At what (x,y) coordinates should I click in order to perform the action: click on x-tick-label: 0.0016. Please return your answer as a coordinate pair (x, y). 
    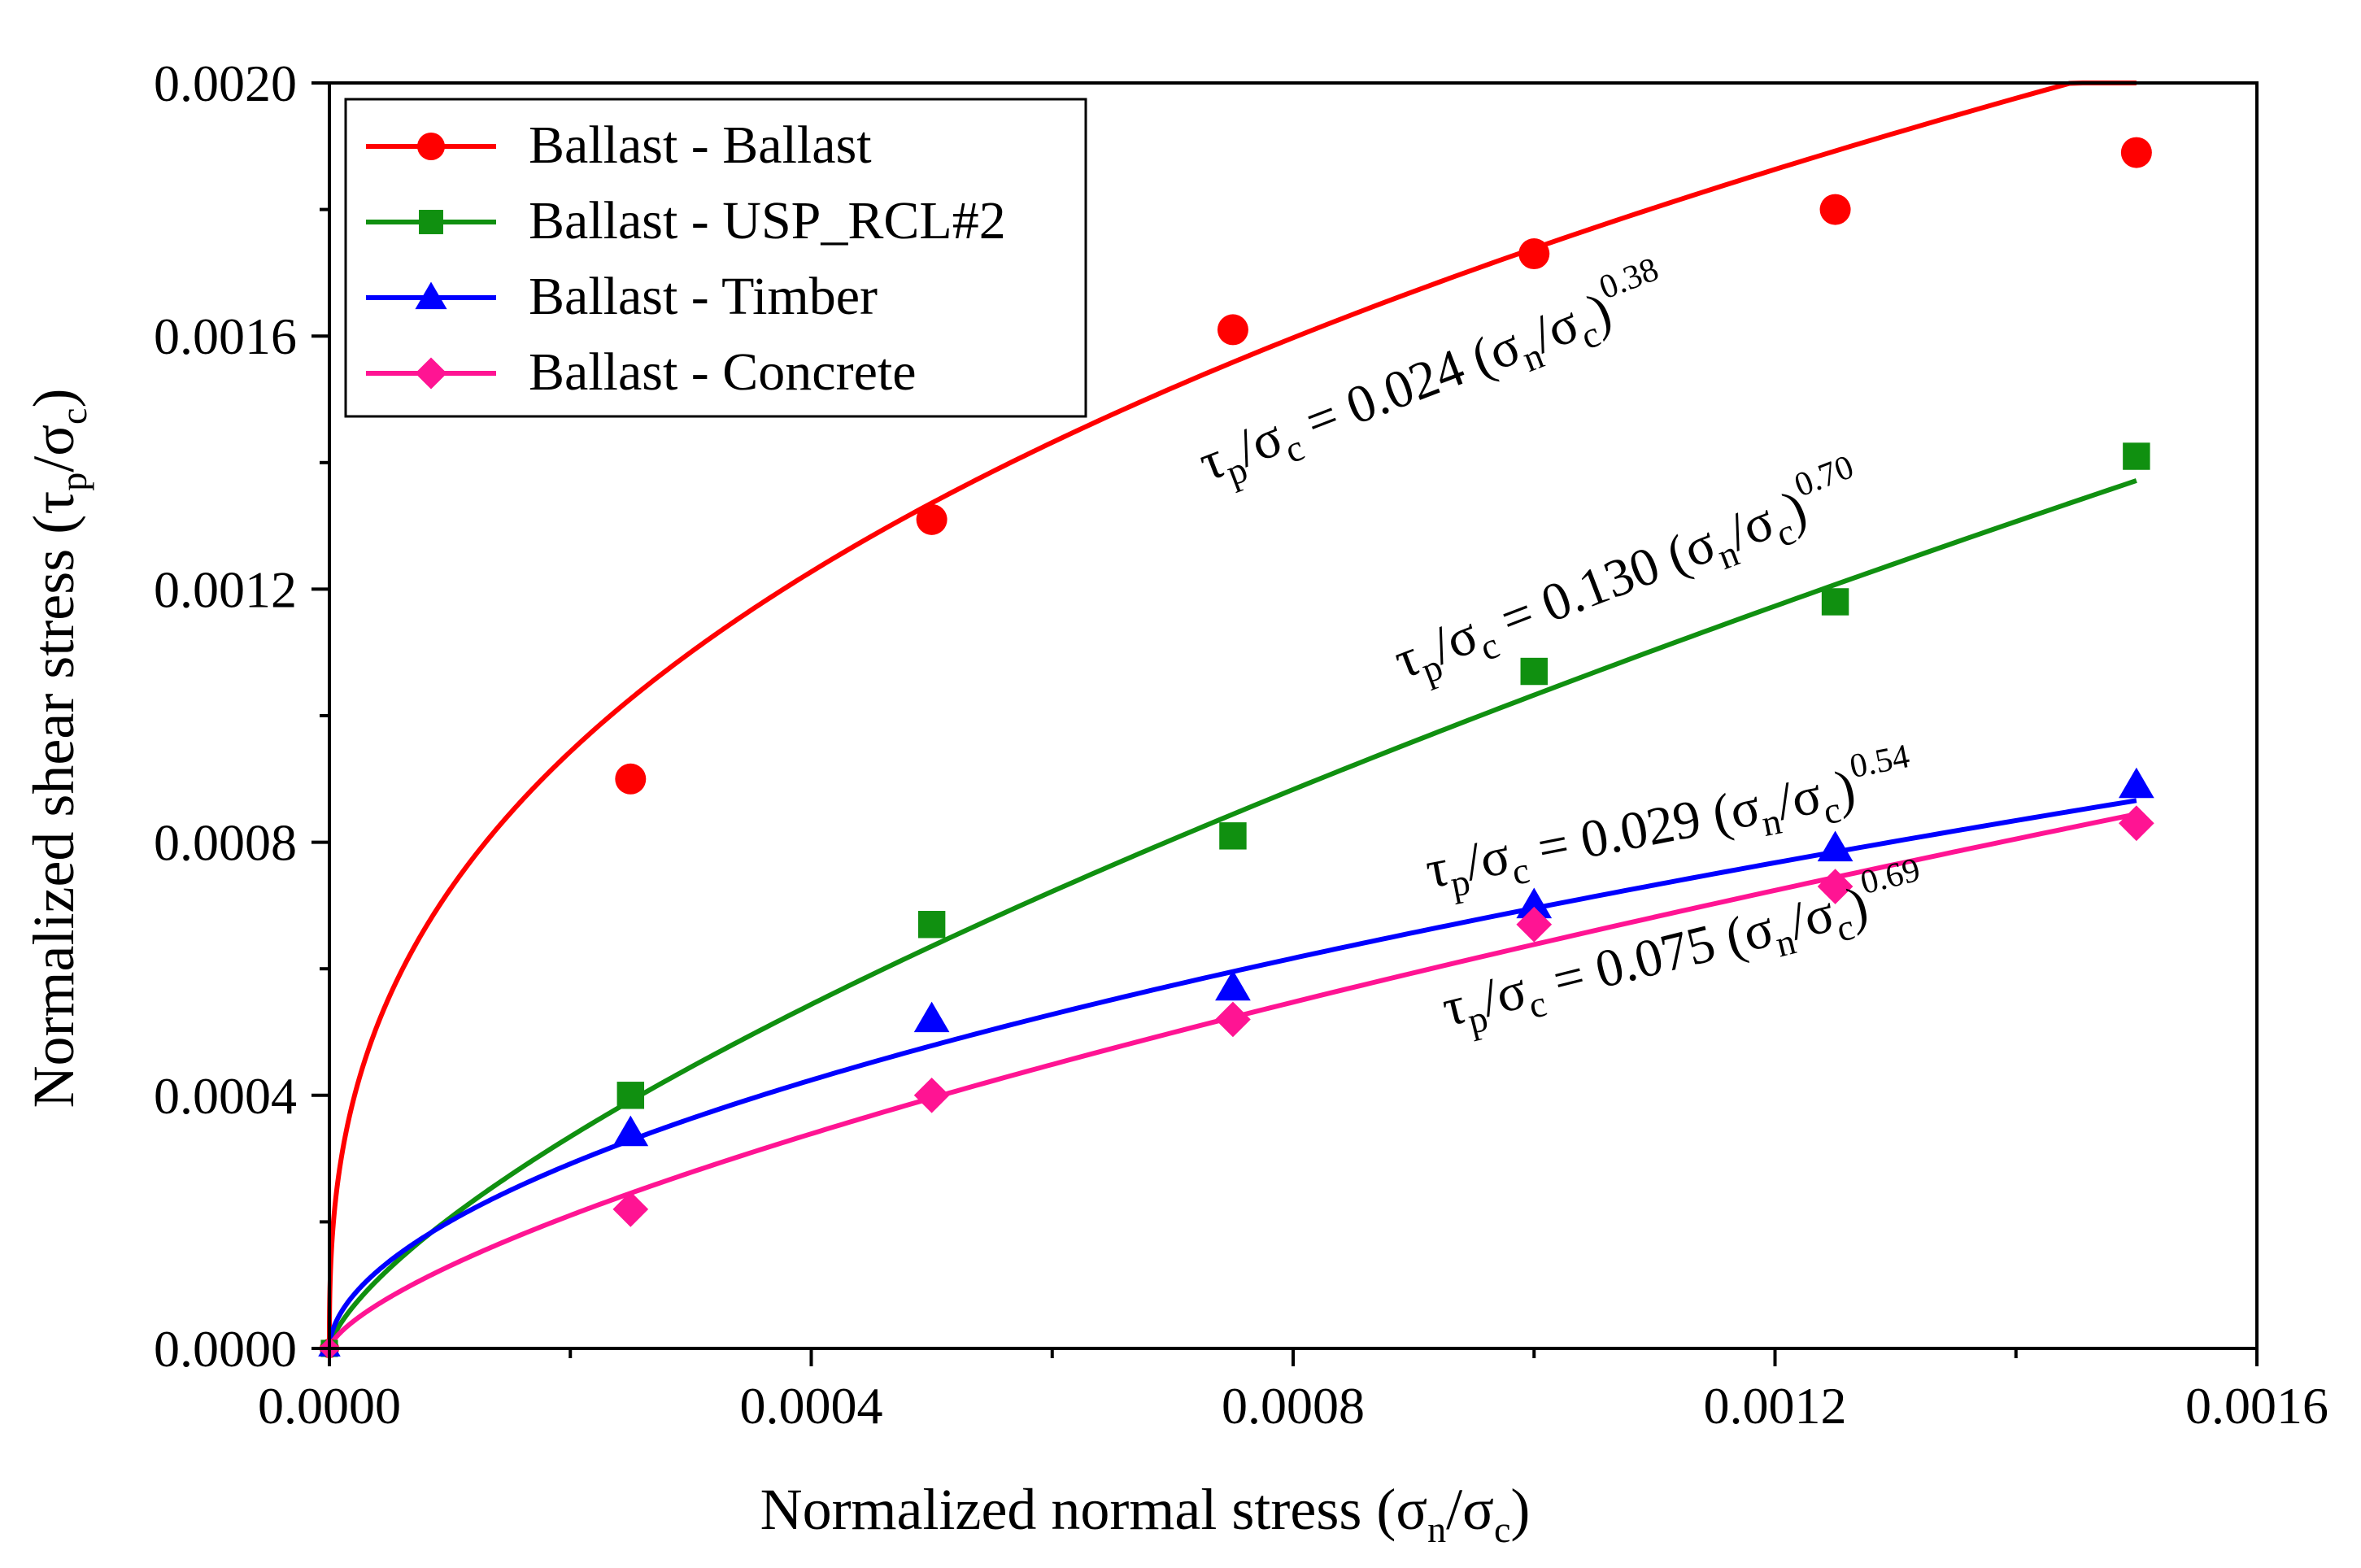
    Looking at the image, I should click on (2256, 1406).